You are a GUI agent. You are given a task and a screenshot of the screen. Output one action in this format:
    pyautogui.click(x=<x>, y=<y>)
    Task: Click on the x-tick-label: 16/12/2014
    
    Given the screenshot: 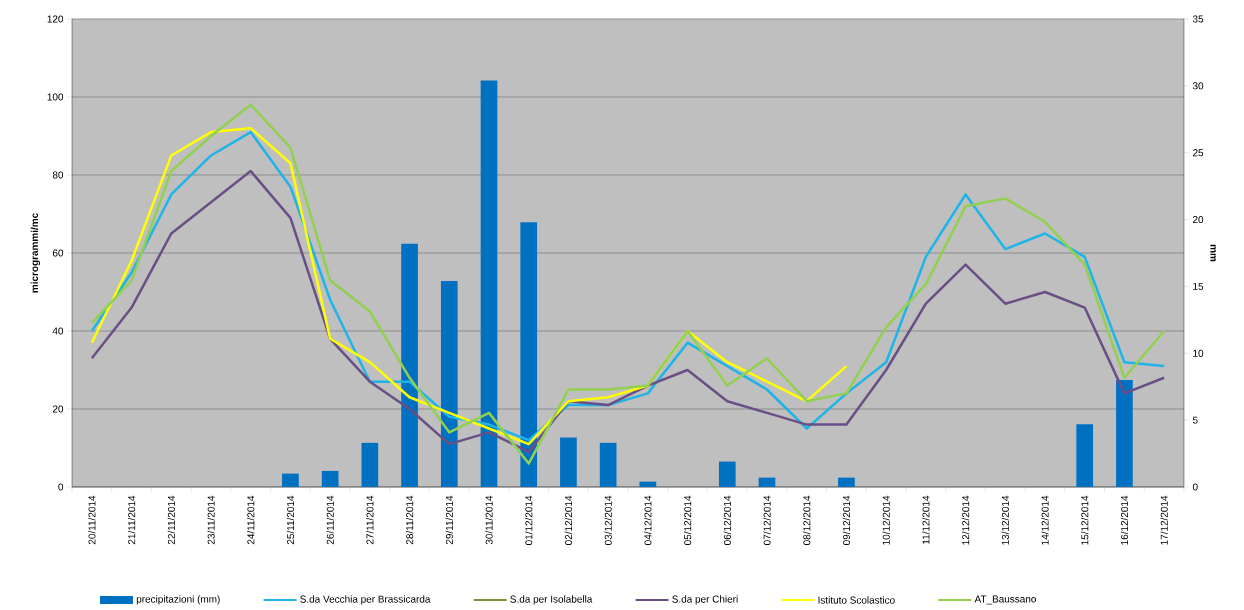 What is the action you would take?
    pyautogui.click(x=1124, y=520)
    